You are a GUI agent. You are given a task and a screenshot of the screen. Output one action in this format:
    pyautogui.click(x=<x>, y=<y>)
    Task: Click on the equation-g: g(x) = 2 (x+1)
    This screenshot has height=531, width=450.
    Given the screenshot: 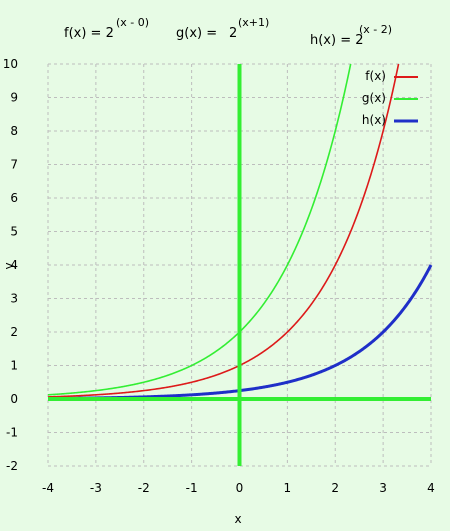 What is the action you would take?
    pyautogui.click(x=222, y=28)
    